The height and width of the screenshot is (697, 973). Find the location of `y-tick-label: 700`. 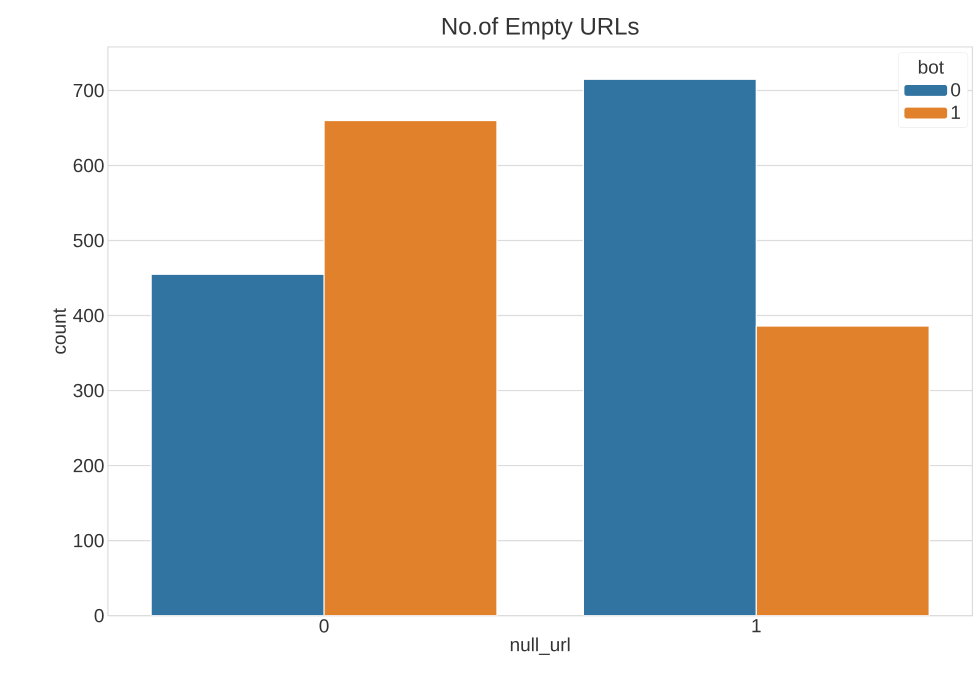

y-tick-label: 700 is located at coordinates (89, 91).